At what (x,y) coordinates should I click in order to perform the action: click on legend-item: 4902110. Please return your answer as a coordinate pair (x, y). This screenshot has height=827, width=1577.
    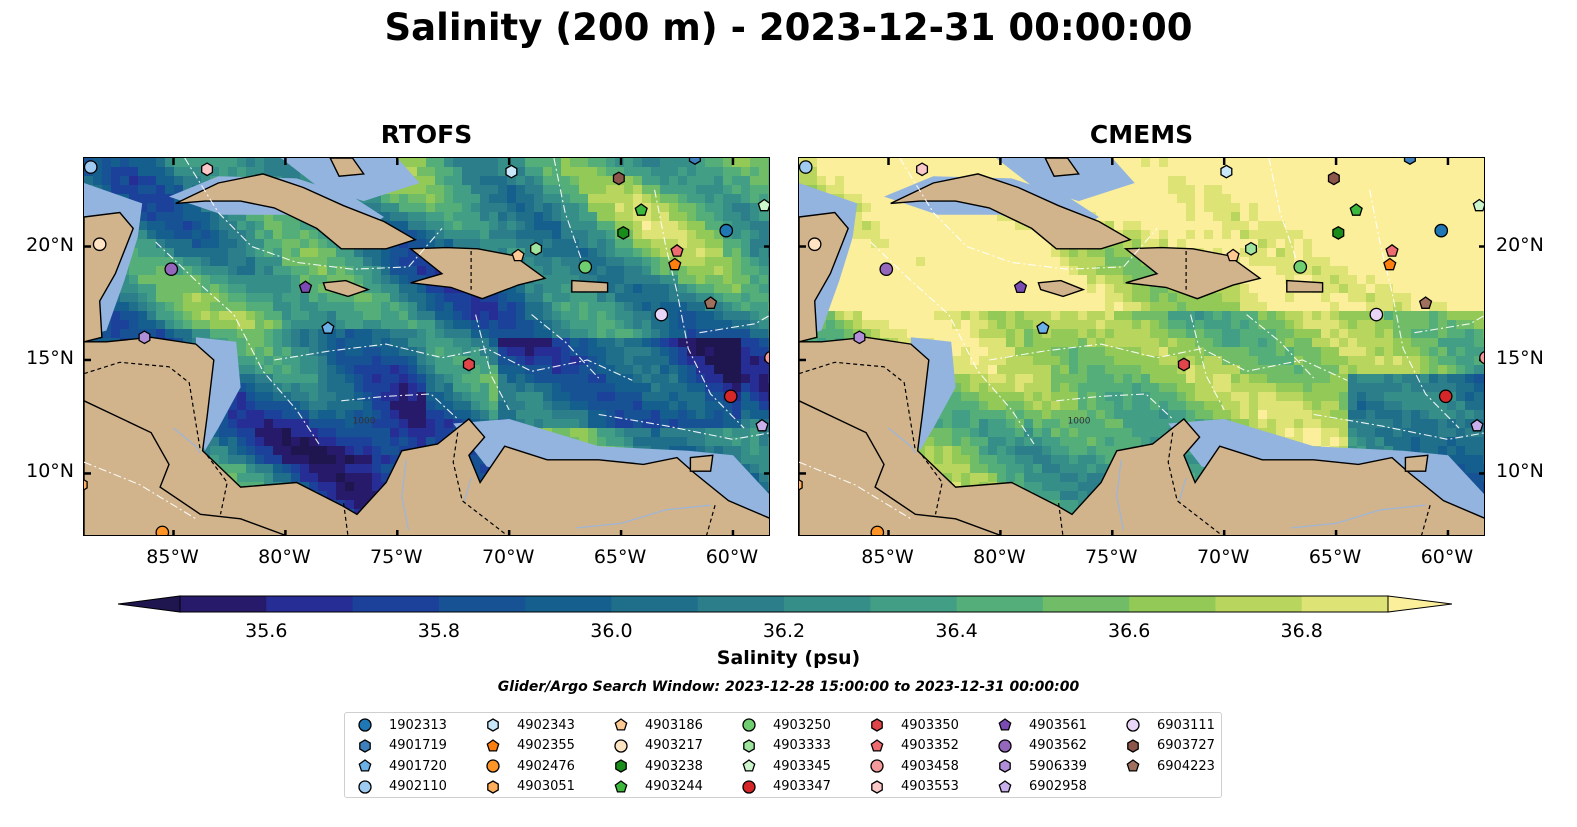
    Looking at the image, I should click on (401, 787).